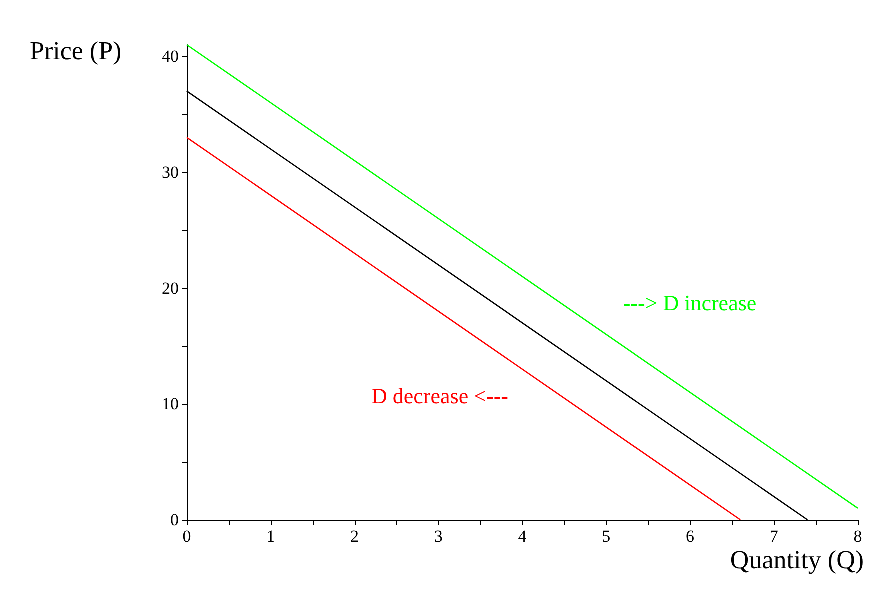 The height and width of the screenshot is (598, 876). Describe the element at coordinates (774, 536) in the screenshot. I see `x-tick-label: 7` at that location.